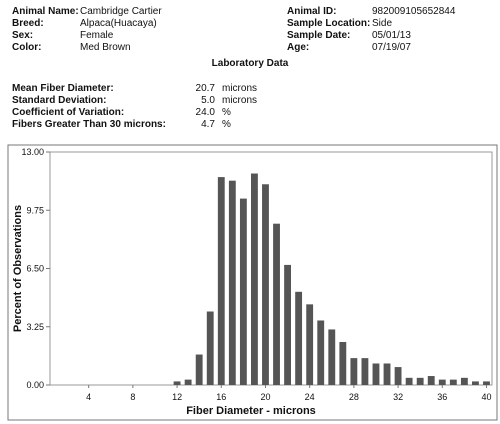 The height and width of the screenshot is (424, 500). I want to click on lab-label: Fibers Greater Than 30 microns:, so click(89, 124).